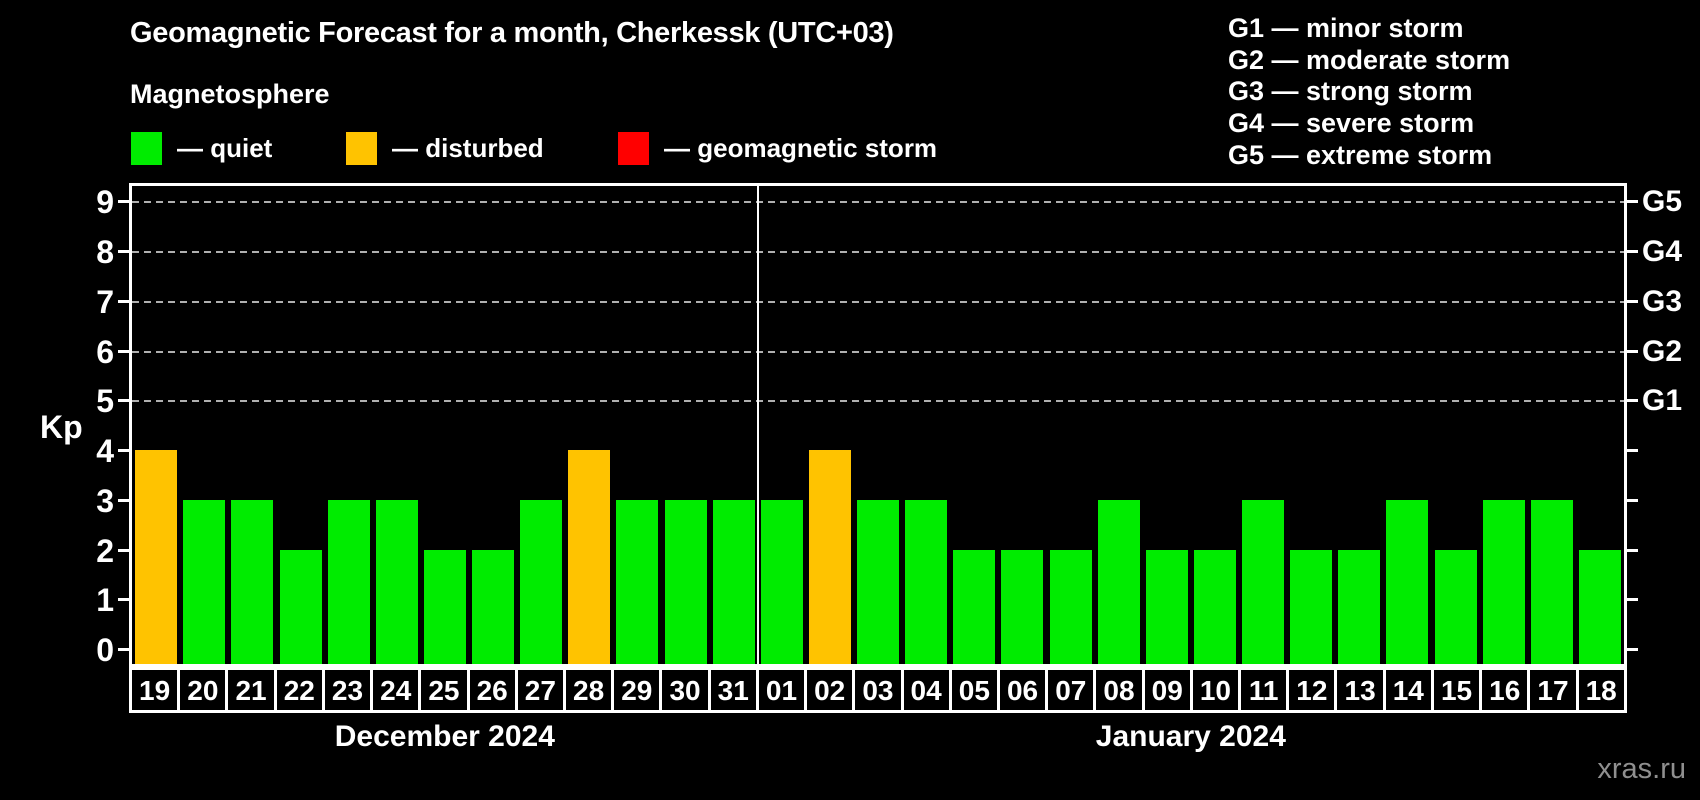  What do you see at coordinates (733, 690) in the screenshot?
I see `date-cell: 31` at bounding box center [733, 690].